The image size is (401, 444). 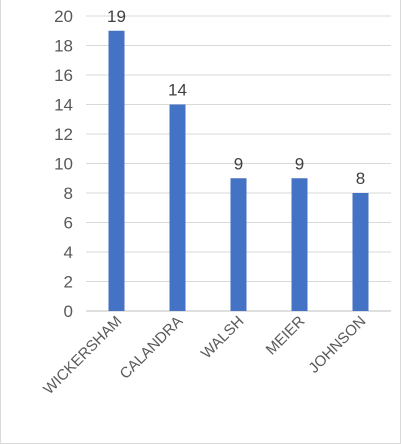 What do you see at coordinates (63, 105) in the screenshot?
I see `y-tick-label: 14` at bounding box center [63, 105].